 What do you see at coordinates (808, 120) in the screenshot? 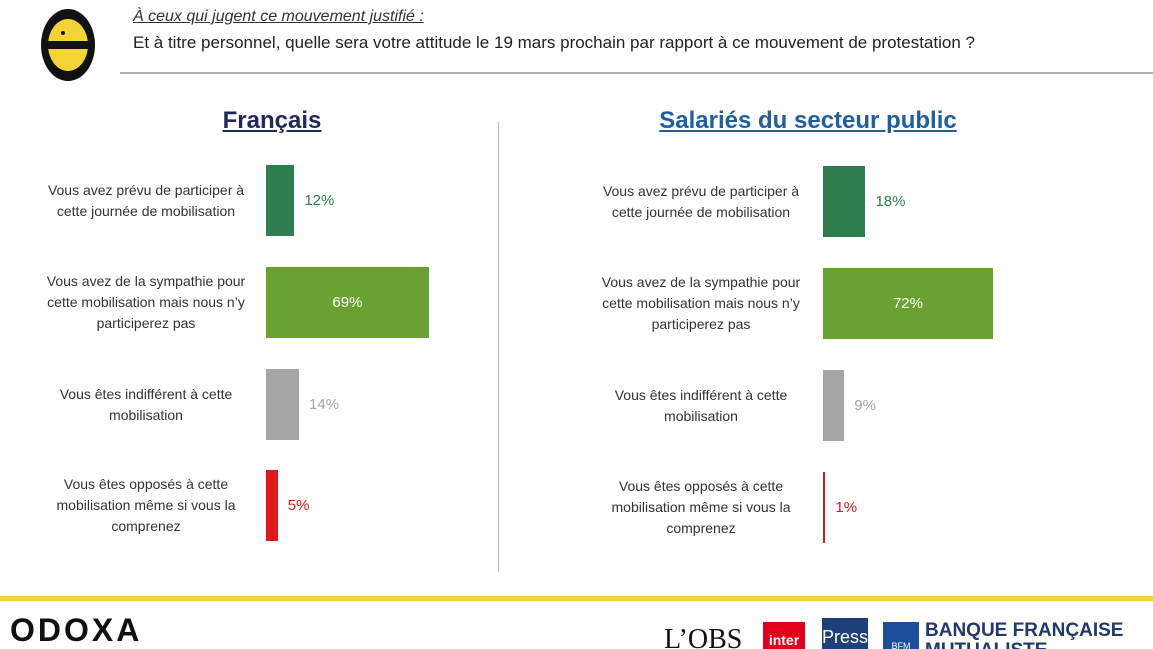
I see `chart-title: Salariés du secteur public` at bounding box center [808, 120].